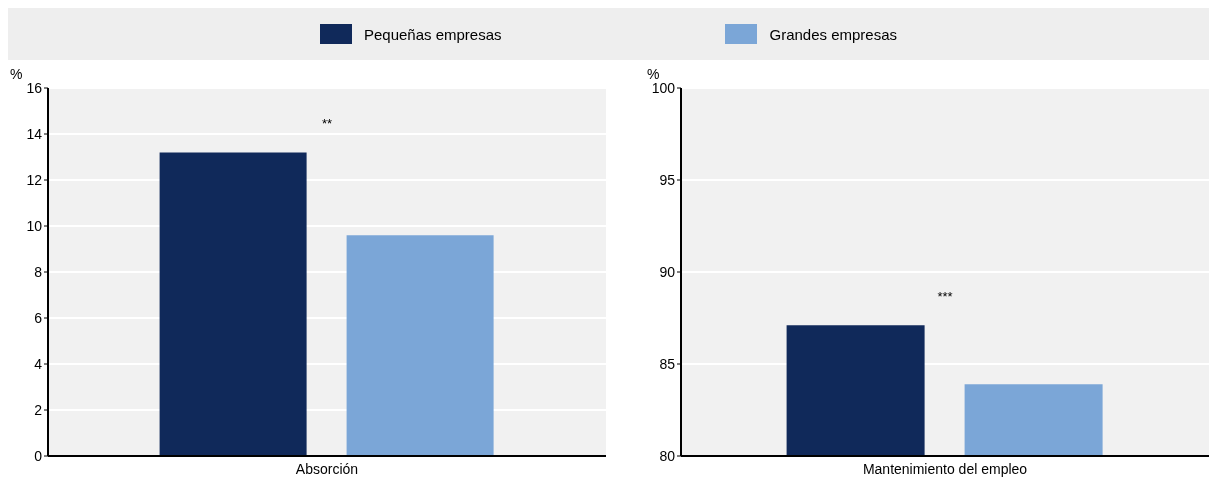  I want to click on y-tick-label: 2, so click(38, 409).